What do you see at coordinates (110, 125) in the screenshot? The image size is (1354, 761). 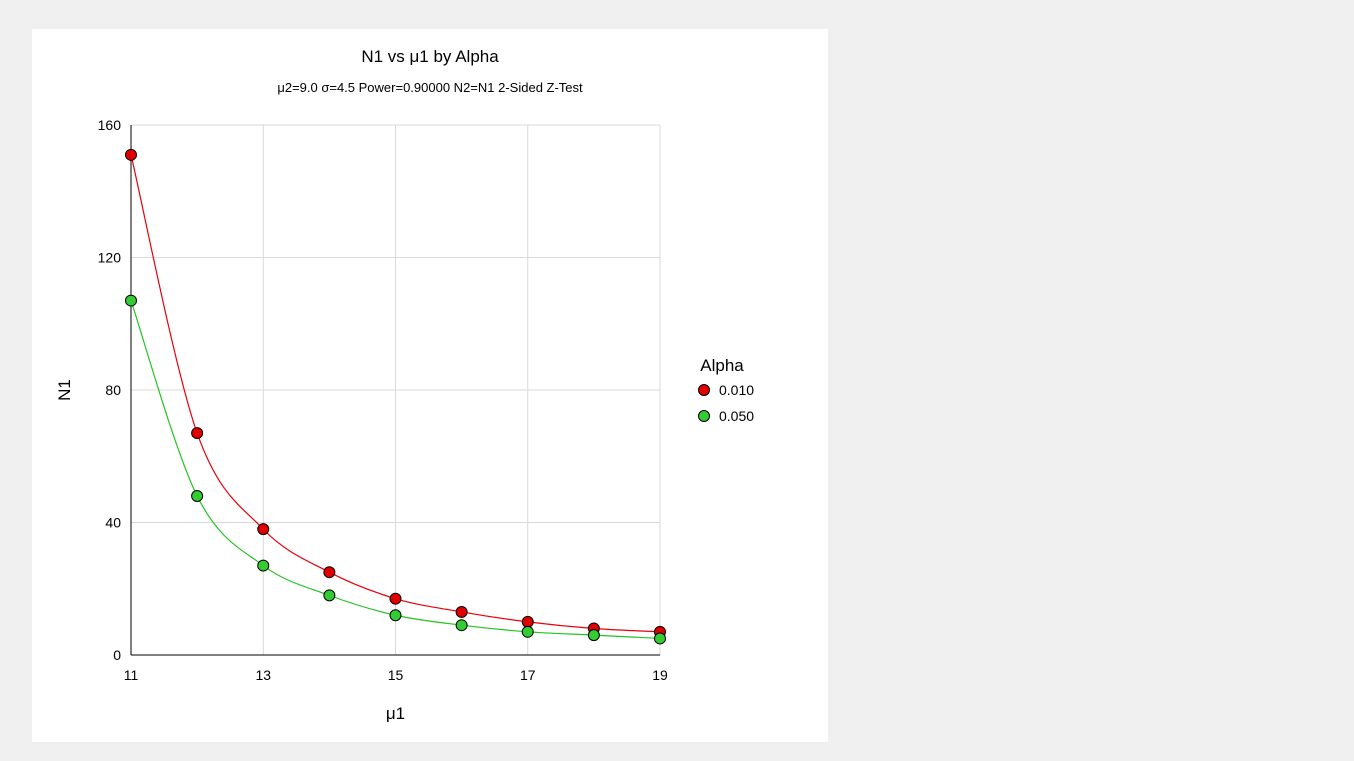 I see `y-tick-label: 160` at bounding box center [110, 125].